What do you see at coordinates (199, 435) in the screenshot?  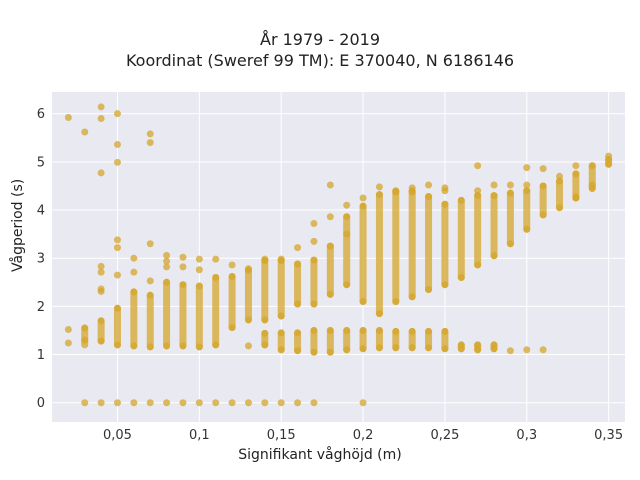 I see `x-tick-label: 0,1` at bounding box center [199, 435].